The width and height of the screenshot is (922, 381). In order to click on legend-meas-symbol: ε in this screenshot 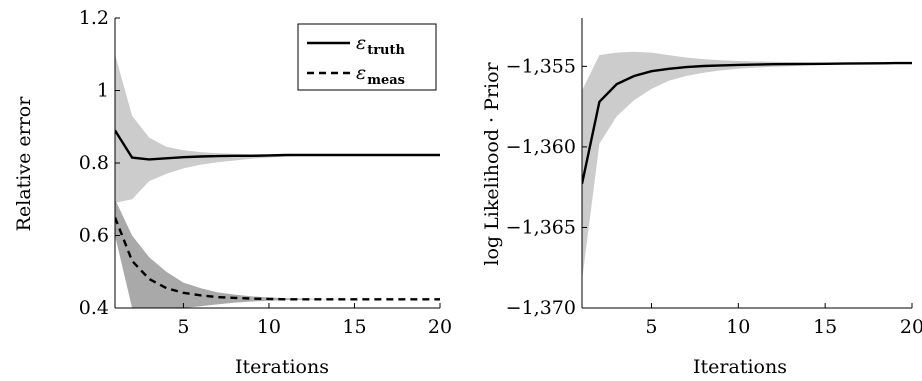, I will do `click(361, 73)`.